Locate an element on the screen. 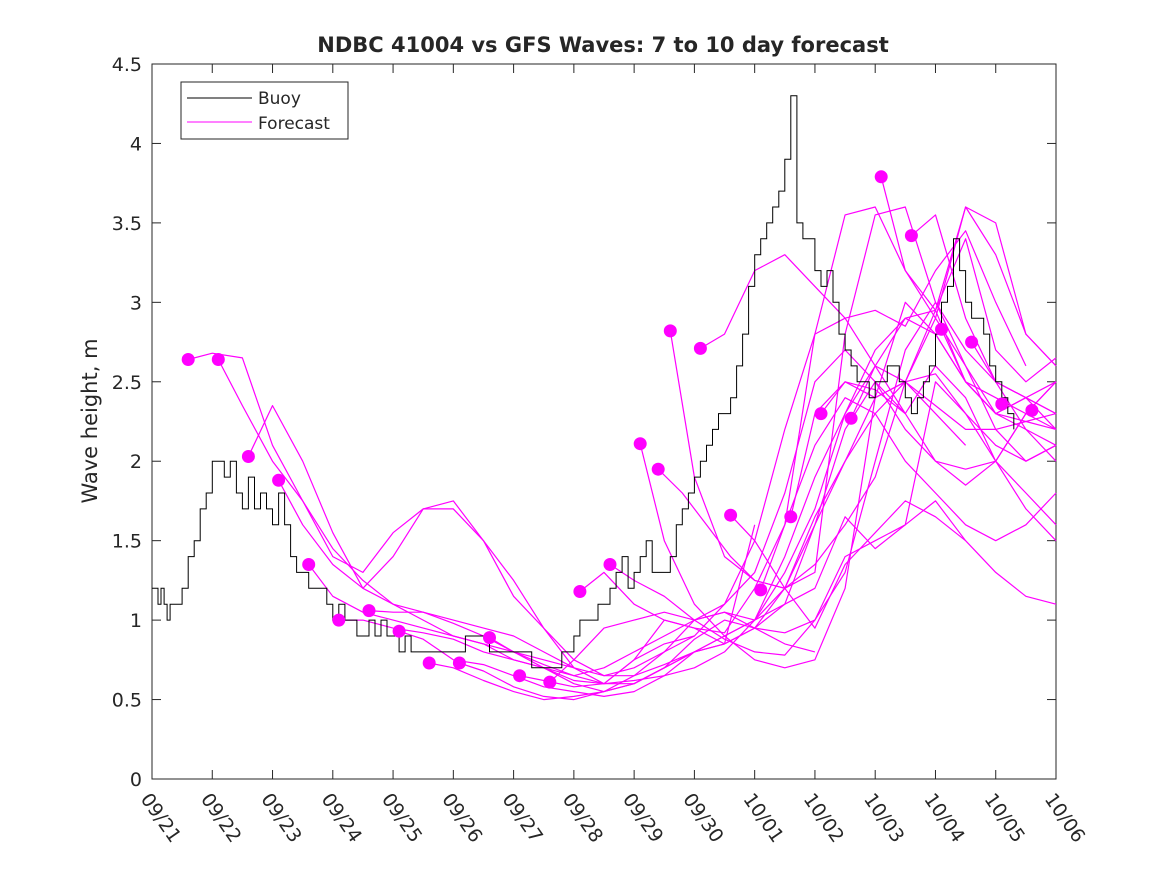 The image size is (1167, 875). y-axis-label: Wave height, m is located at coordinates (90, 420).